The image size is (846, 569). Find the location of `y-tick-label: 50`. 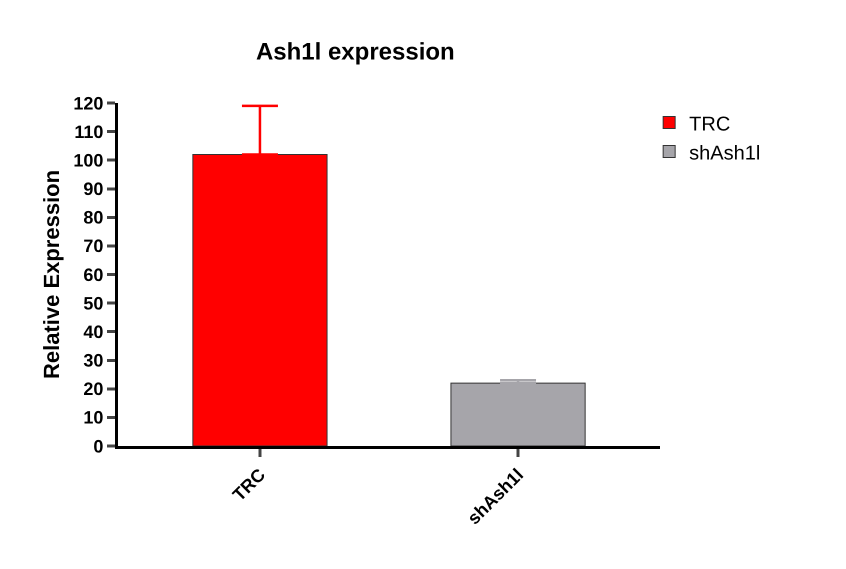

y-tick-label: 50 is located at coordinates (93, 303).